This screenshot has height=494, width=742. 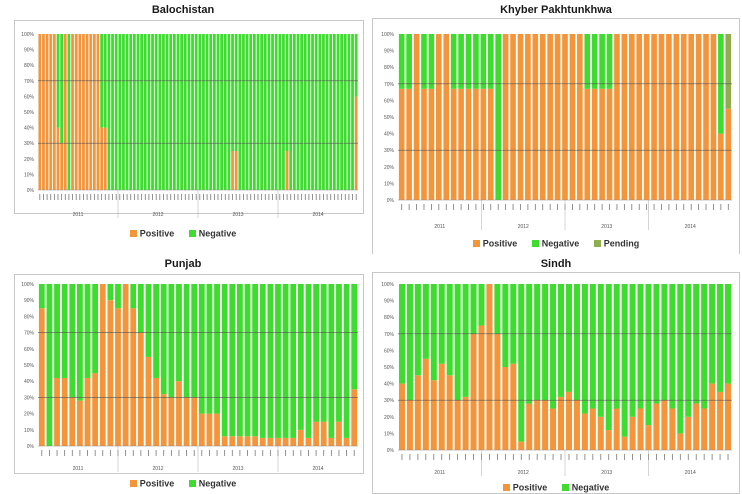 What do you see at coordinates (391, 201) in the screenshot?
I see `y-tick-label: 0%` at bounding box center [391, 201].